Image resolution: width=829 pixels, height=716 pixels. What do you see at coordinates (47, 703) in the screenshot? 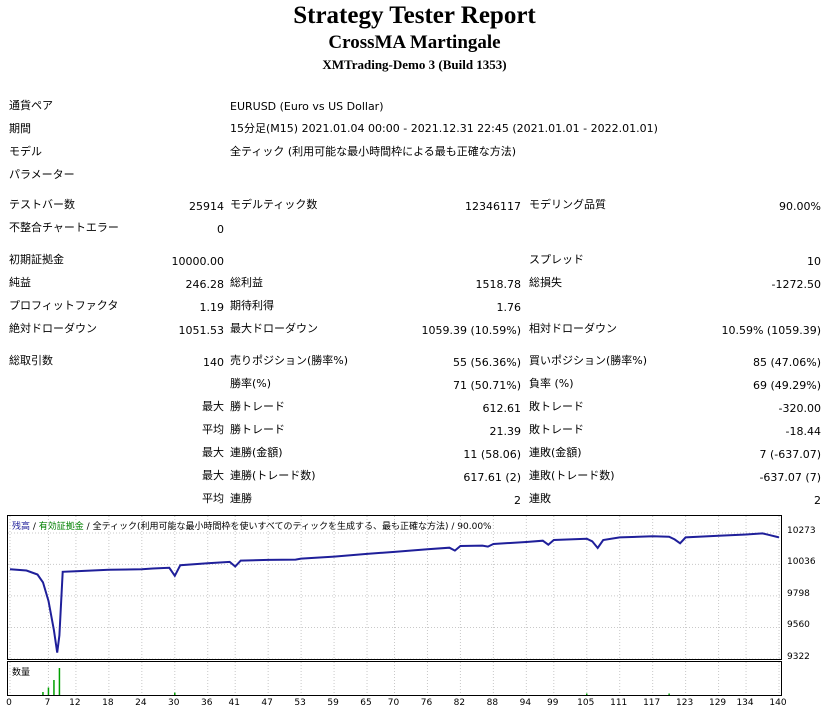
I see `x-tick-label: 7` at bounding box center [47, 703].